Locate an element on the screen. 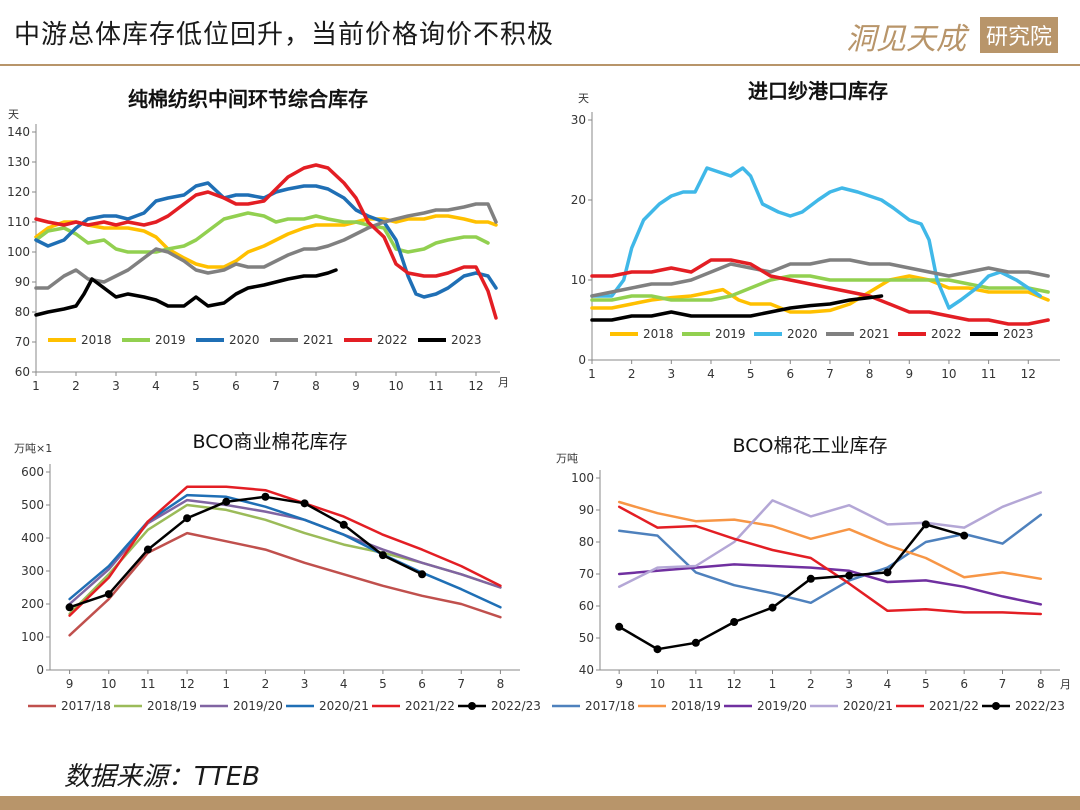  chart-title: BCO棉花工业库存 is located at coordinates (810, 446).